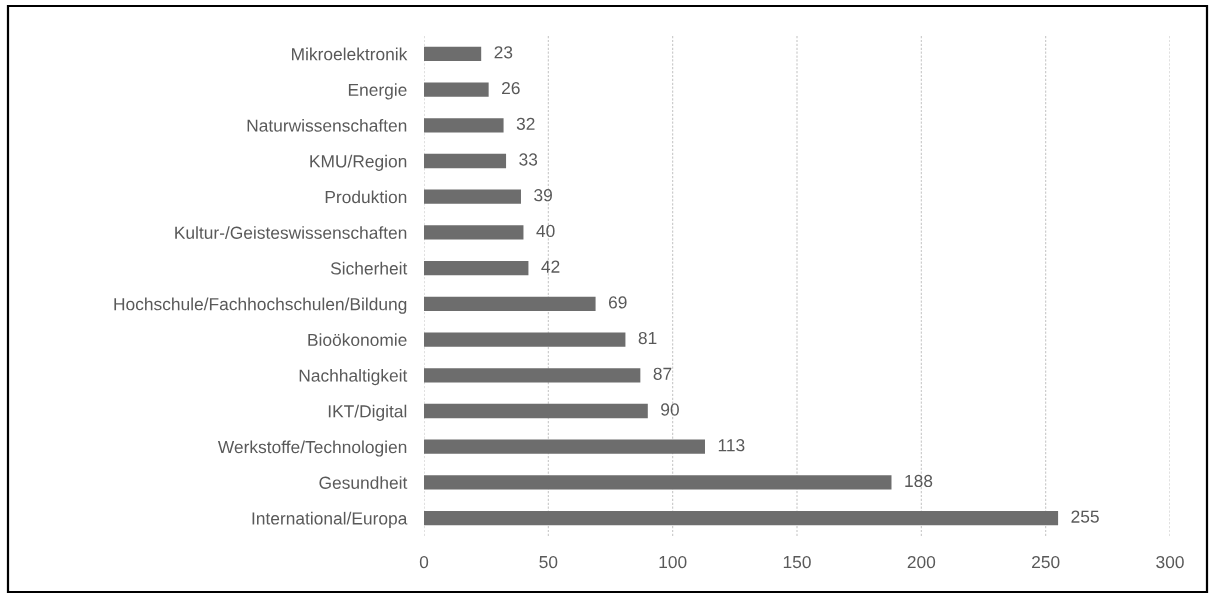  Describe the element at coordinates (291, 232) in the screenshot. I see `y-tick-label: Kultur-/Geisteswissenschaften` at that location.